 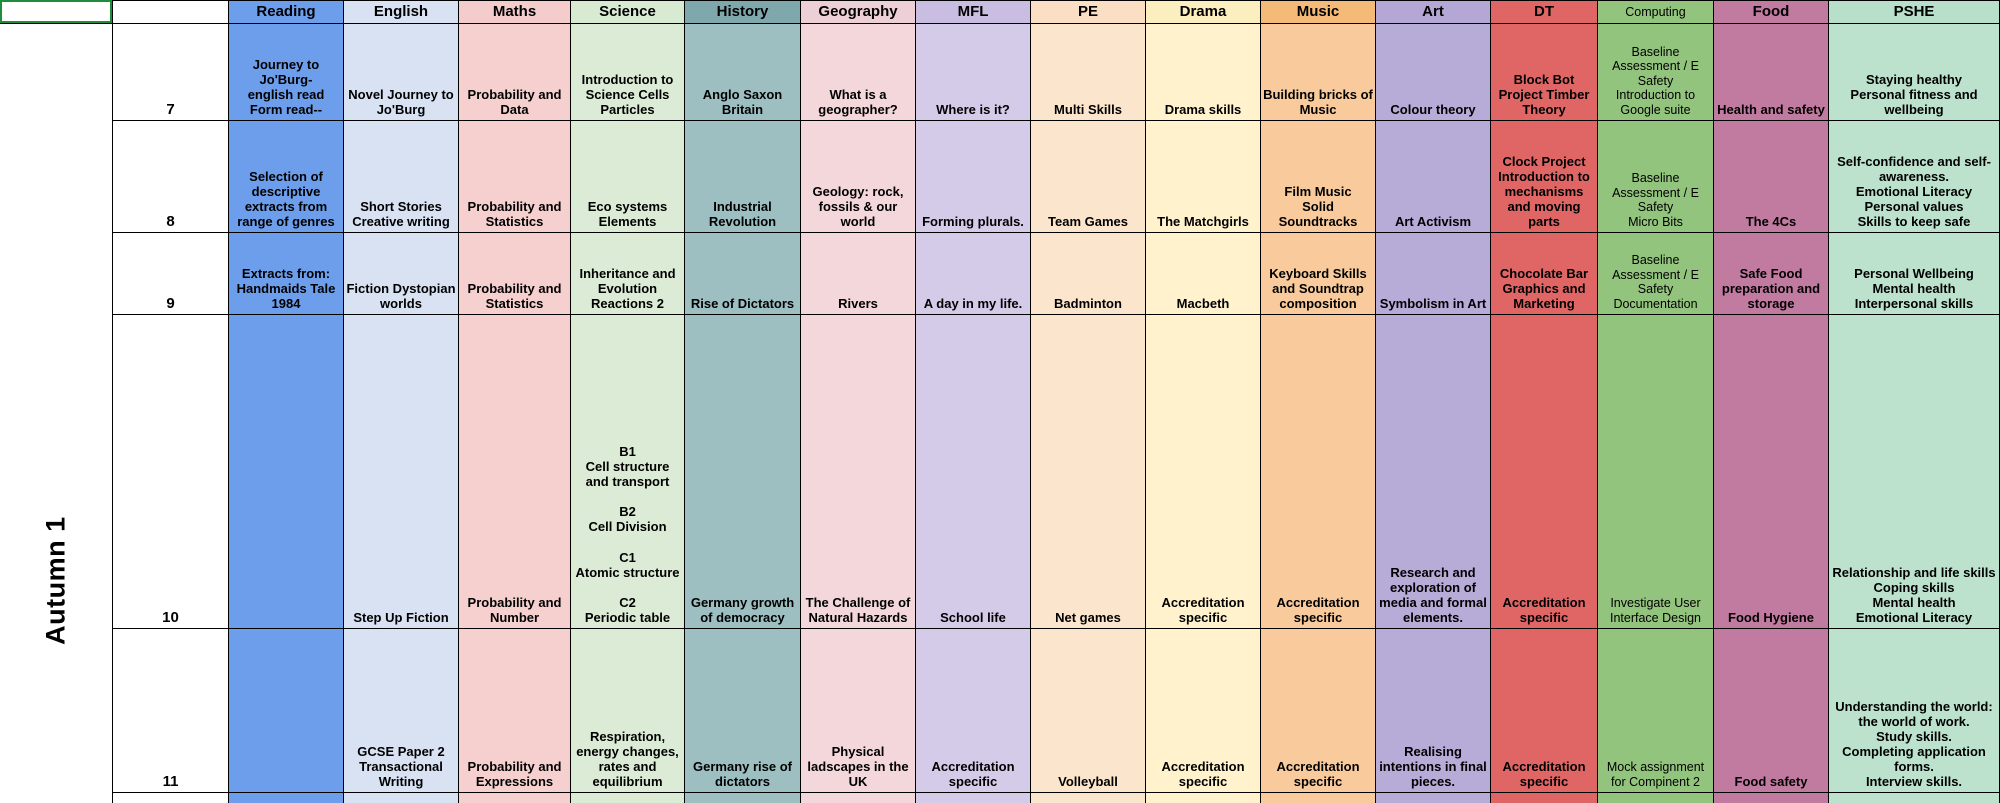 What do you see at coordinates (1544, 798) in the screenshot?
I see `cell-next-dt` at bounding box center [1544, 798].